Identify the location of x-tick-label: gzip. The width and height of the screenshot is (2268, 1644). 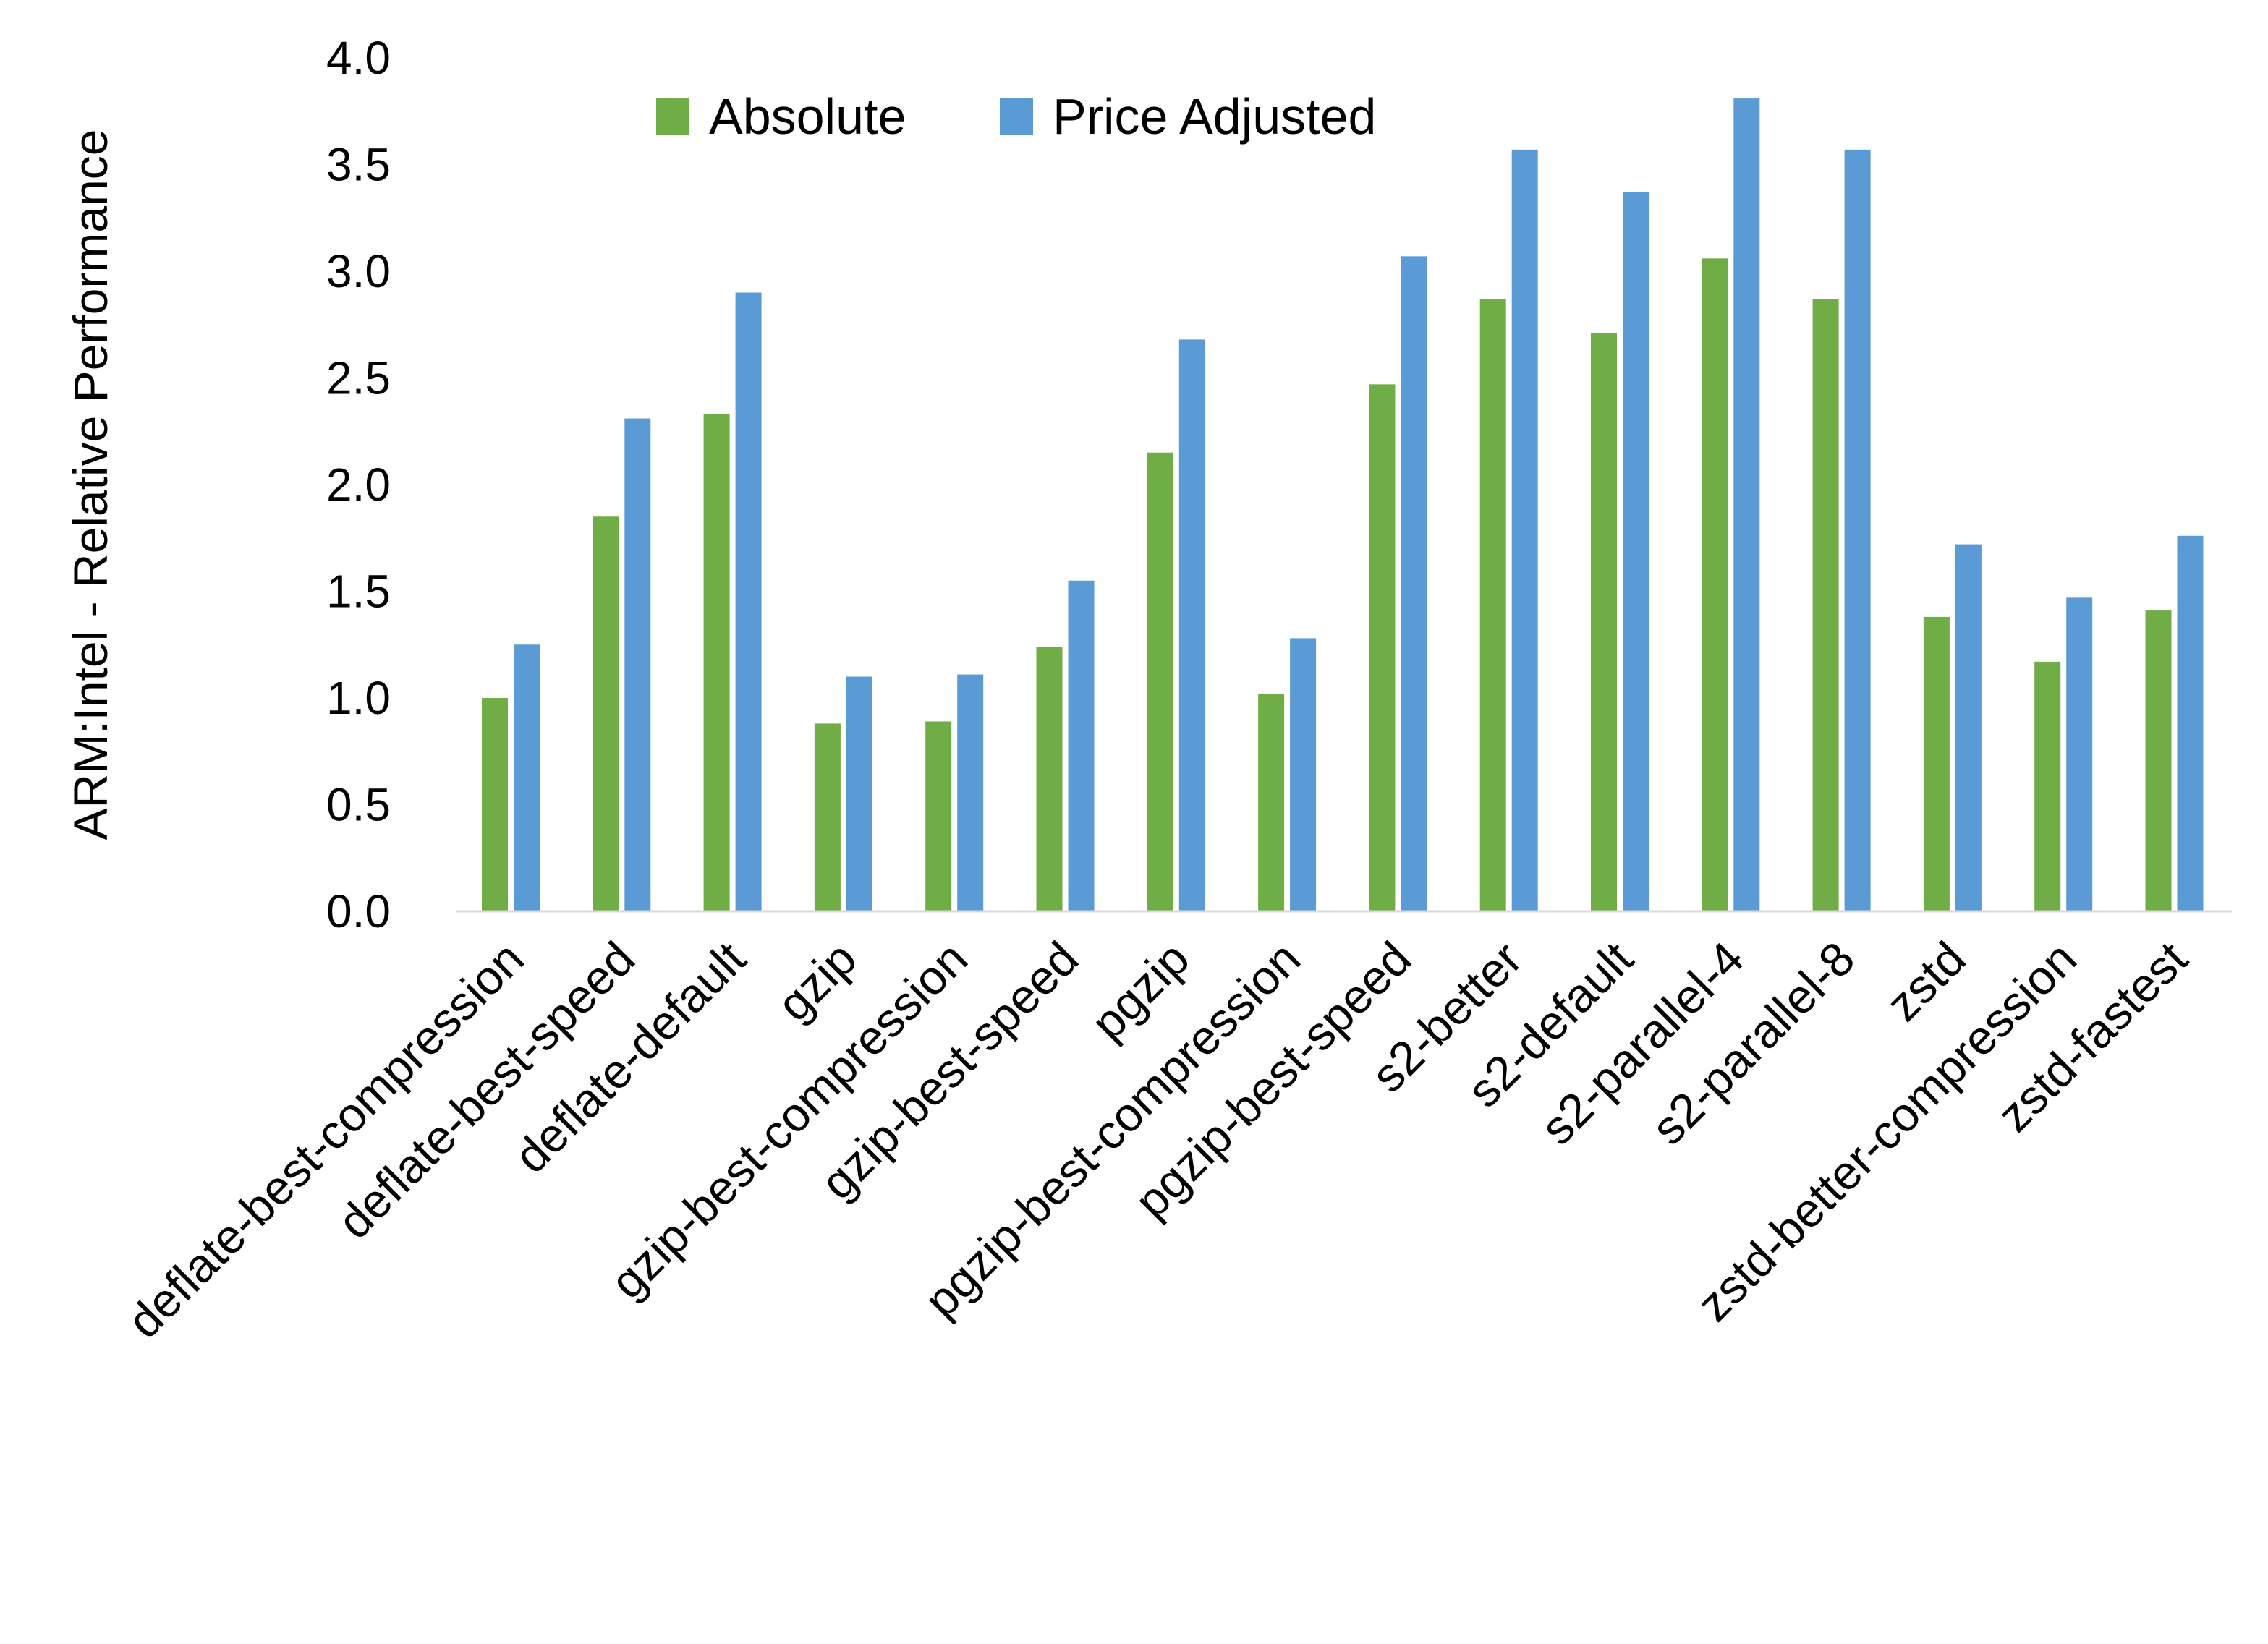
(817, 981).